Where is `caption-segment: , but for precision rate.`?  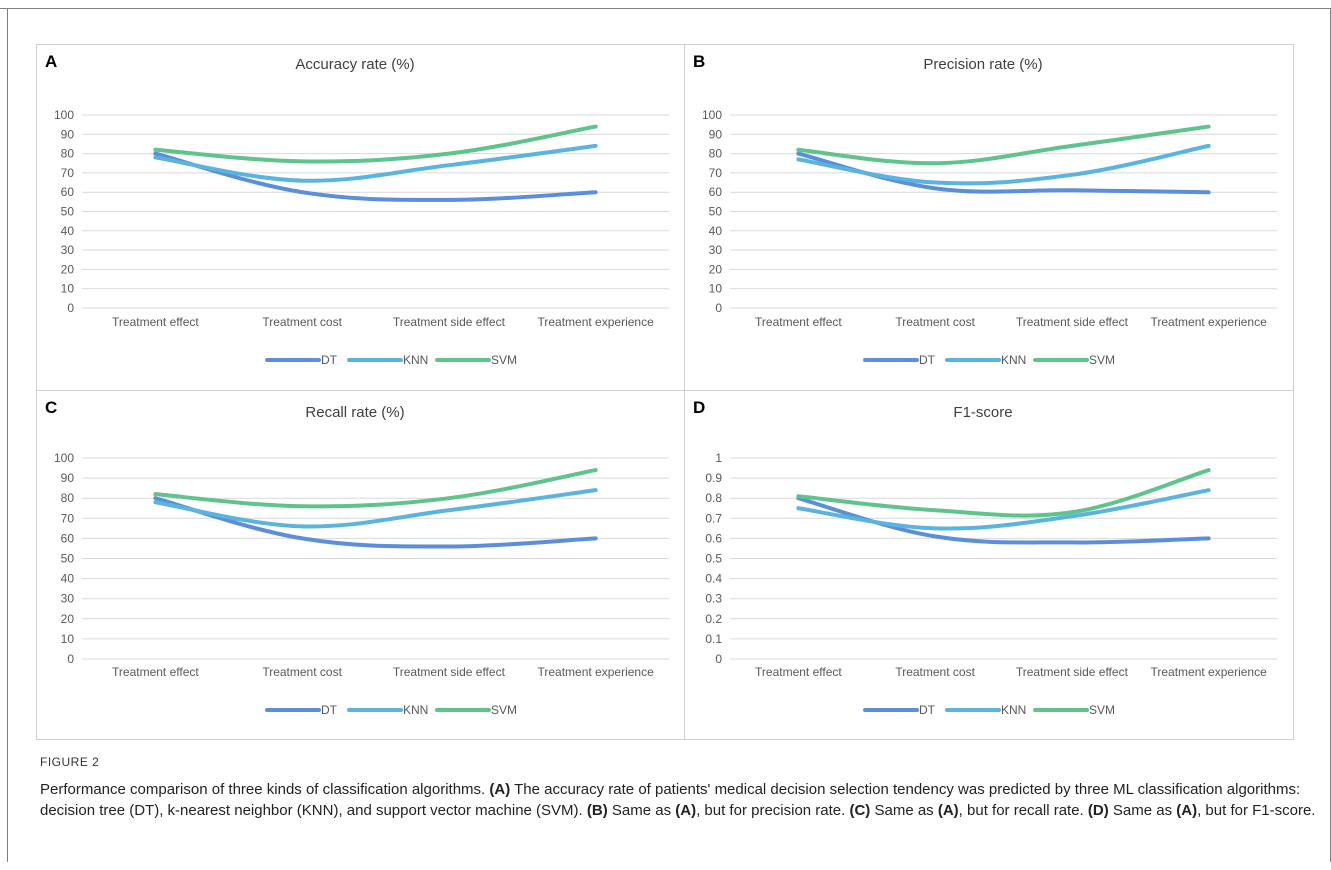
caption-segment: , but for precision rate. is located at coordinates (773, 810).